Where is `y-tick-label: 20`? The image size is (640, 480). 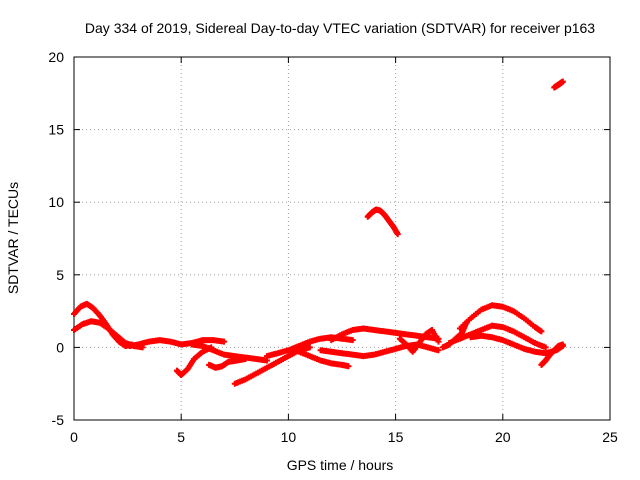
y-tick-label: 20 is located at coordinates (56, 57).